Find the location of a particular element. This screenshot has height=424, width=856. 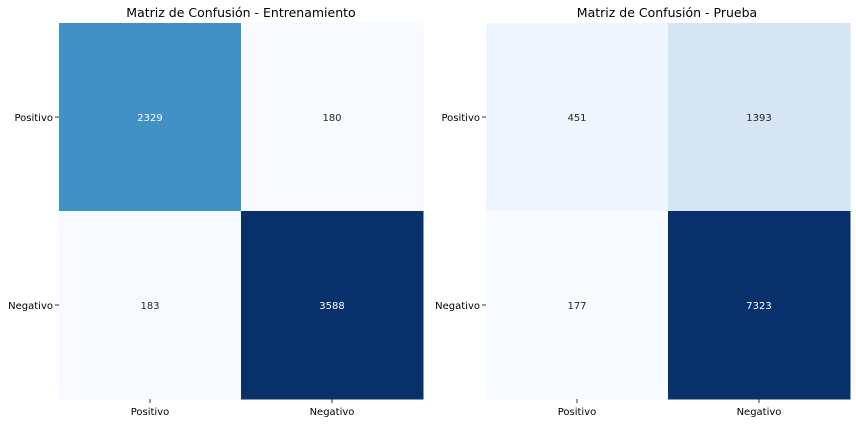

chart-title-training: Matriz de Confusión - Entrenamiento is located at coordinates (240, 12).